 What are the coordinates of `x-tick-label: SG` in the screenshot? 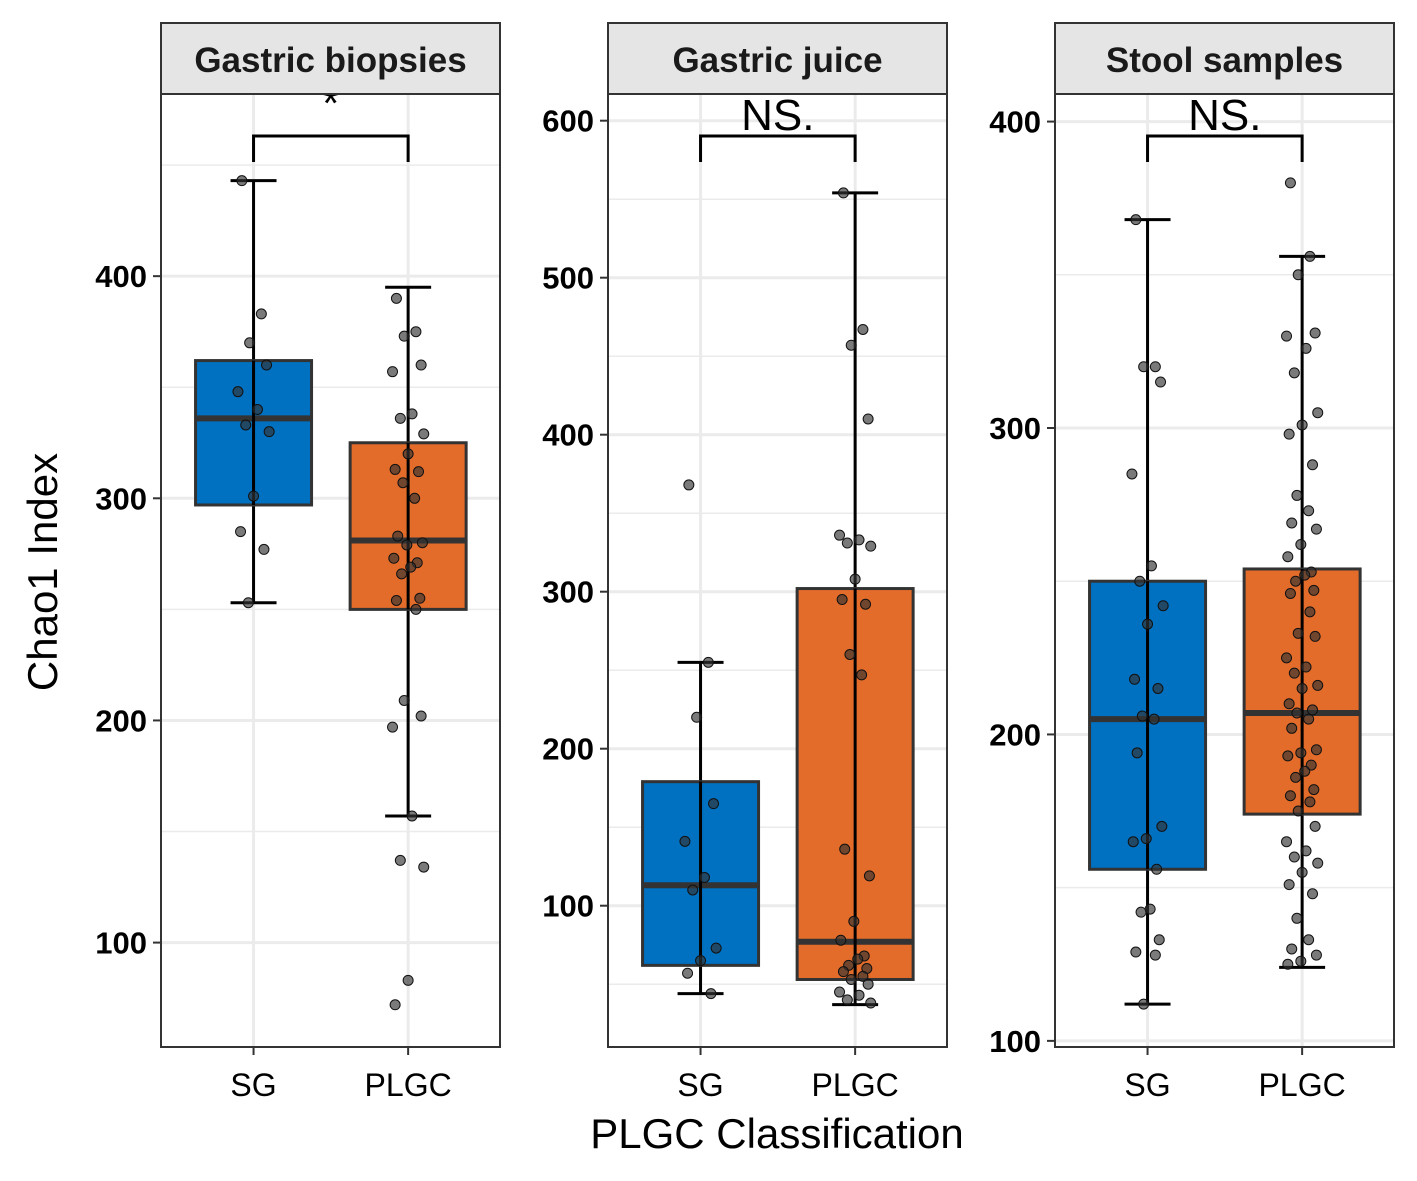 It's located at (253, 1085).